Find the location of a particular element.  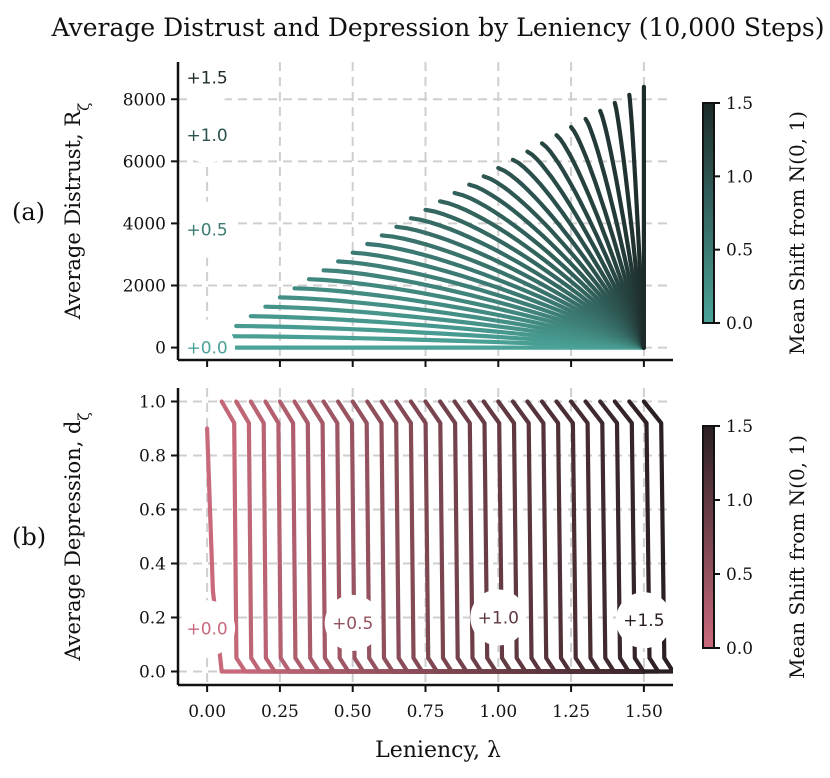

y-tick-label: 6000 is located at coordinates (144, 162).